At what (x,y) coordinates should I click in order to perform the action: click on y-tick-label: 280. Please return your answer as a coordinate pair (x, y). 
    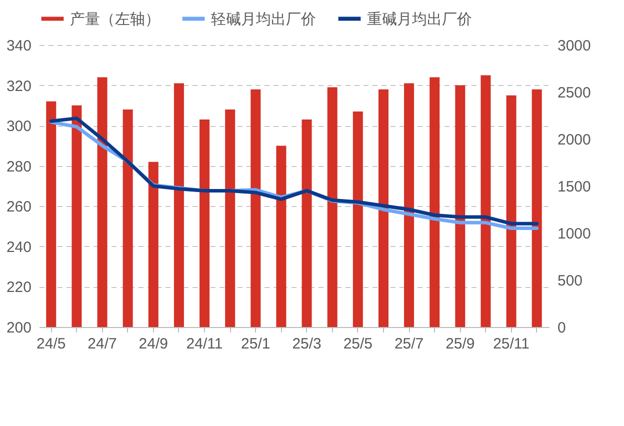
    Looking at the image, I should click on (19, 167).